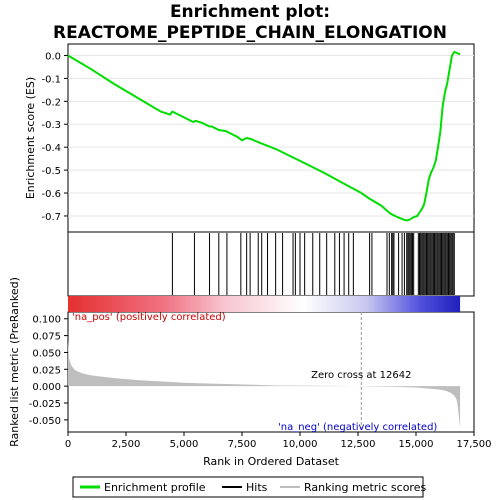 The height and width of the screenshot is (500, 500). What do you see at coordinates (357, 427) in the screenshot?
I see `neg-correlated-label: 'na_neg' (negatively correlated)` at bounding box center [357, 427].